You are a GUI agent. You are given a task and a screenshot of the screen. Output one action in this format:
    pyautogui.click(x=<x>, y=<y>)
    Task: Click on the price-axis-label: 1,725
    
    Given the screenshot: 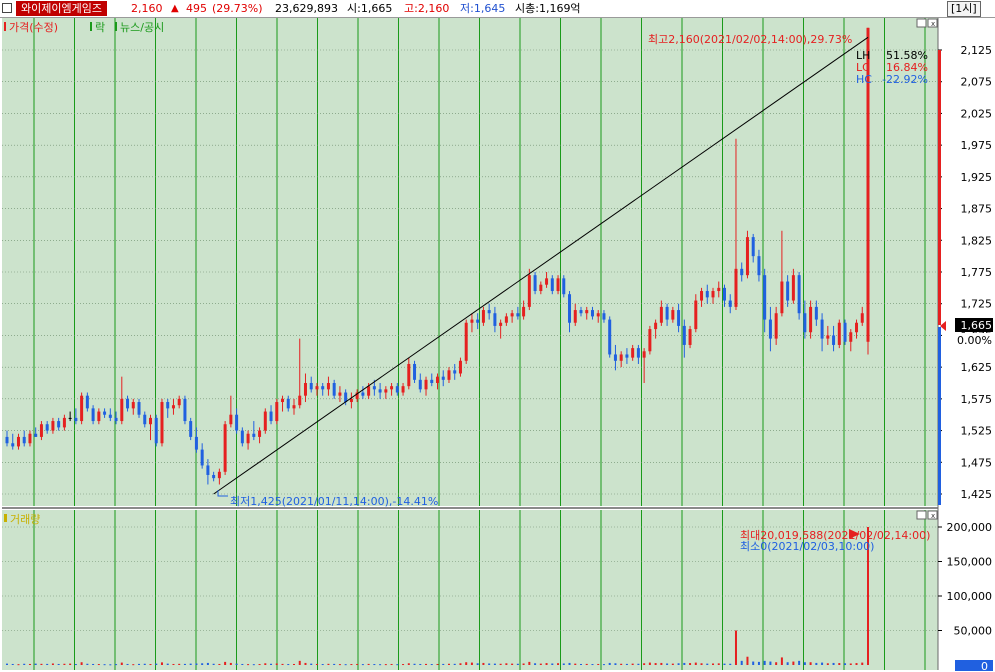 What is the action you would take?
    pyautogui.click(x=977, y=304)
    